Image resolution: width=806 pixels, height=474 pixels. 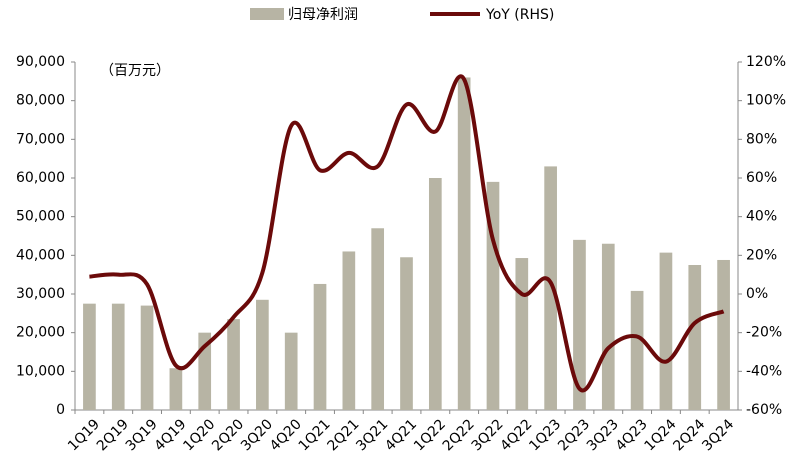 I want to click on x-tick-label: 4Q20, so click(x=286, y=435).